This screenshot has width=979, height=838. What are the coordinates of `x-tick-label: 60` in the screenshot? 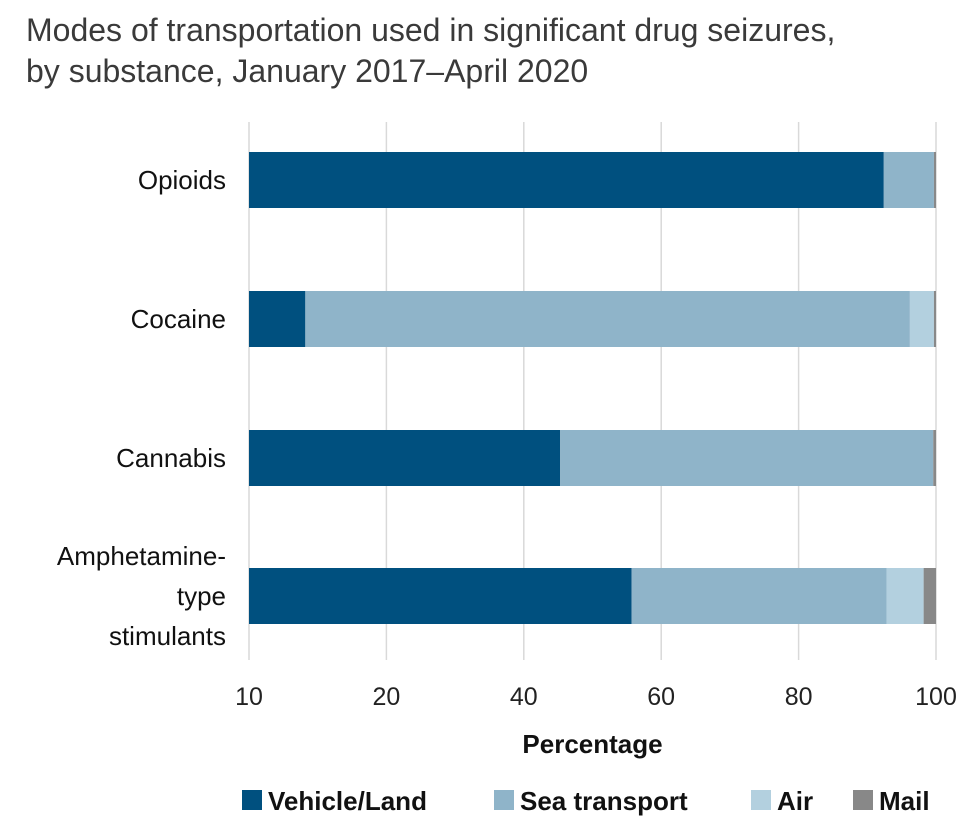 It's located at (661, 697).